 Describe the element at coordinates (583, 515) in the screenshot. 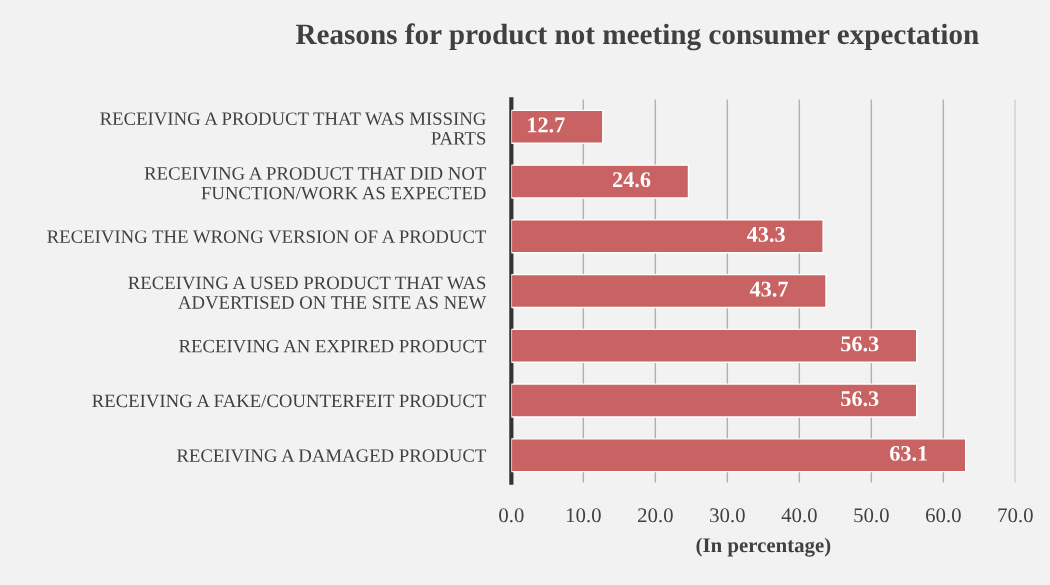

I see `x-tick-label: 10.0` at that location.